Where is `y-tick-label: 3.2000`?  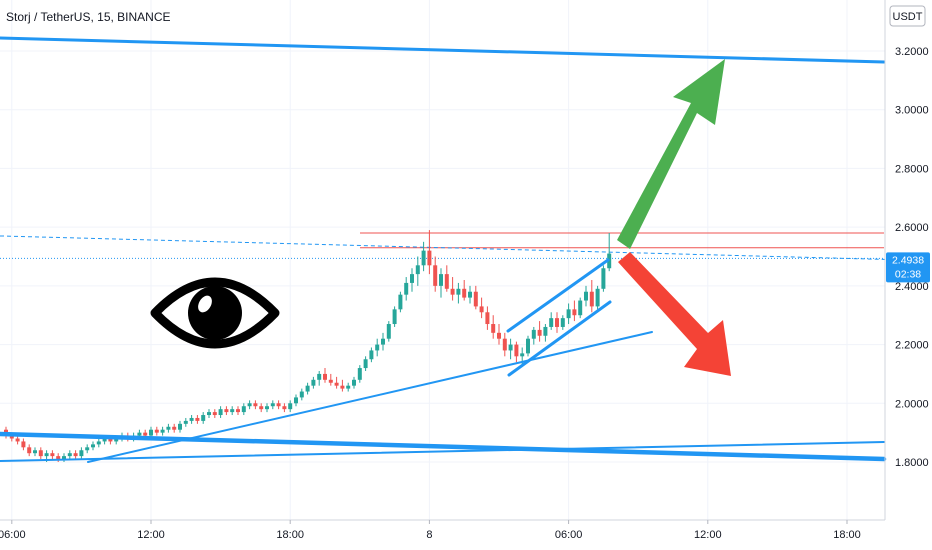 y-tick-label: 3.2000 is located at coordinates (912, 52).